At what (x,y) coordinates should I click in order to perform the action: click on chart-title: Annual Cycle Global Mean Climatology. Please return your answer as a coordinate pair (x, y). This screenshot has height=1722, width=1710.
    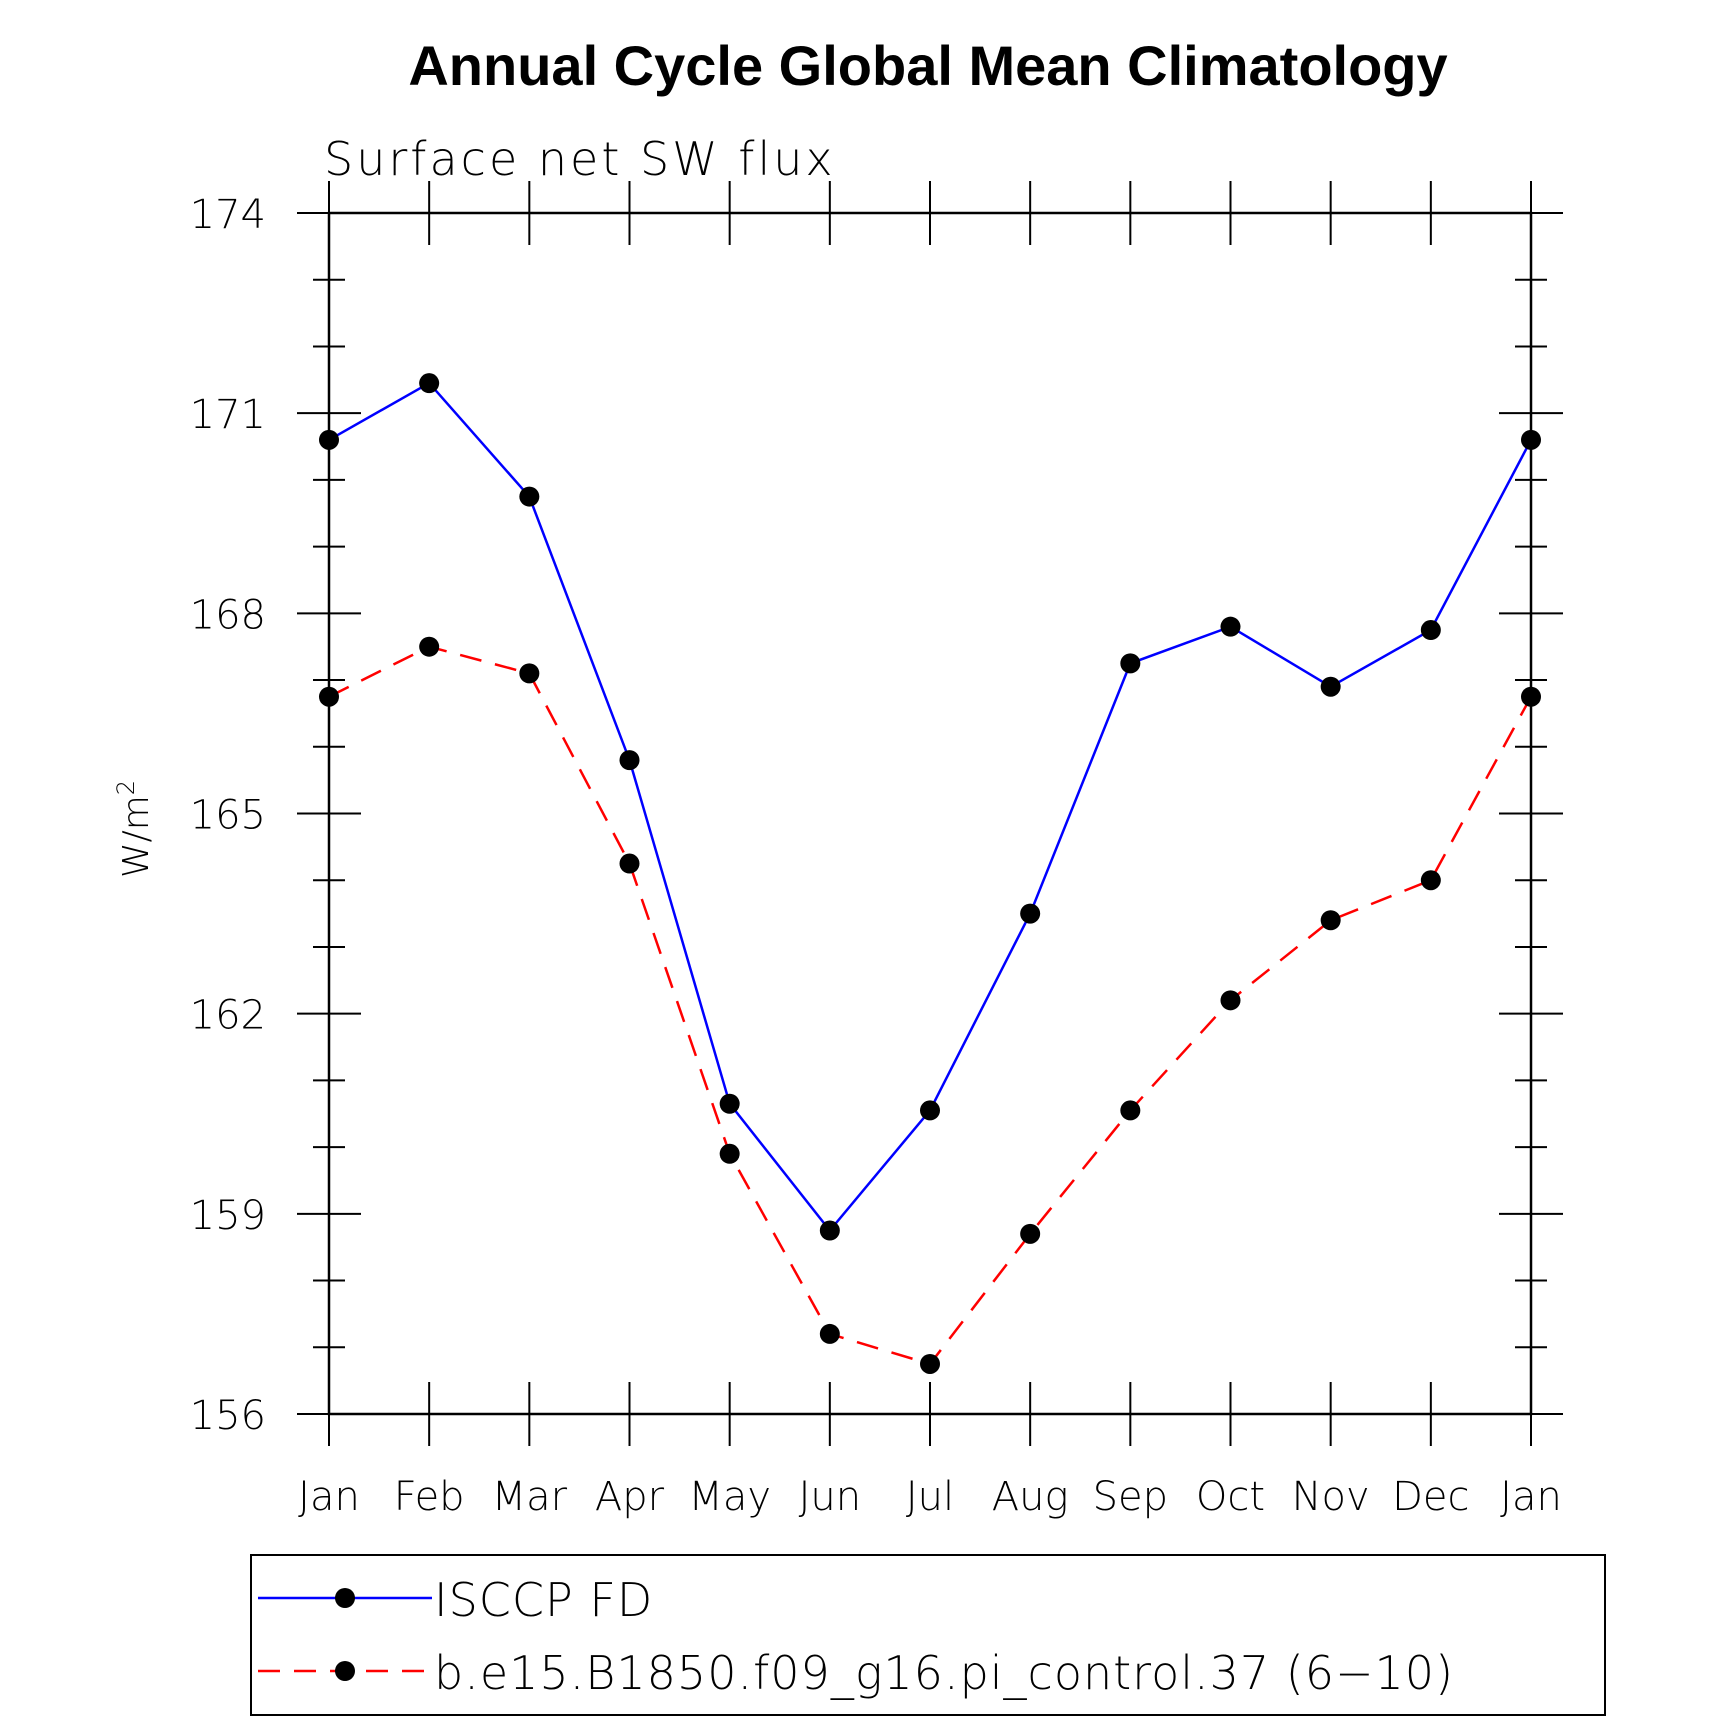
    Looking at the image, I should click on (927, 65).